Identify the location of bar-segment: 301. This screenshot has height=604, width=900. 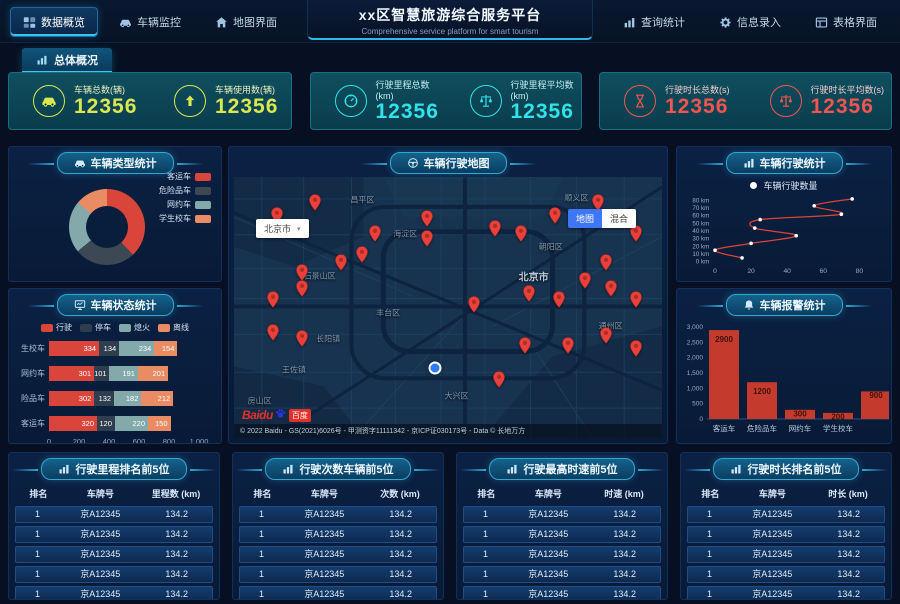
(72, 373).